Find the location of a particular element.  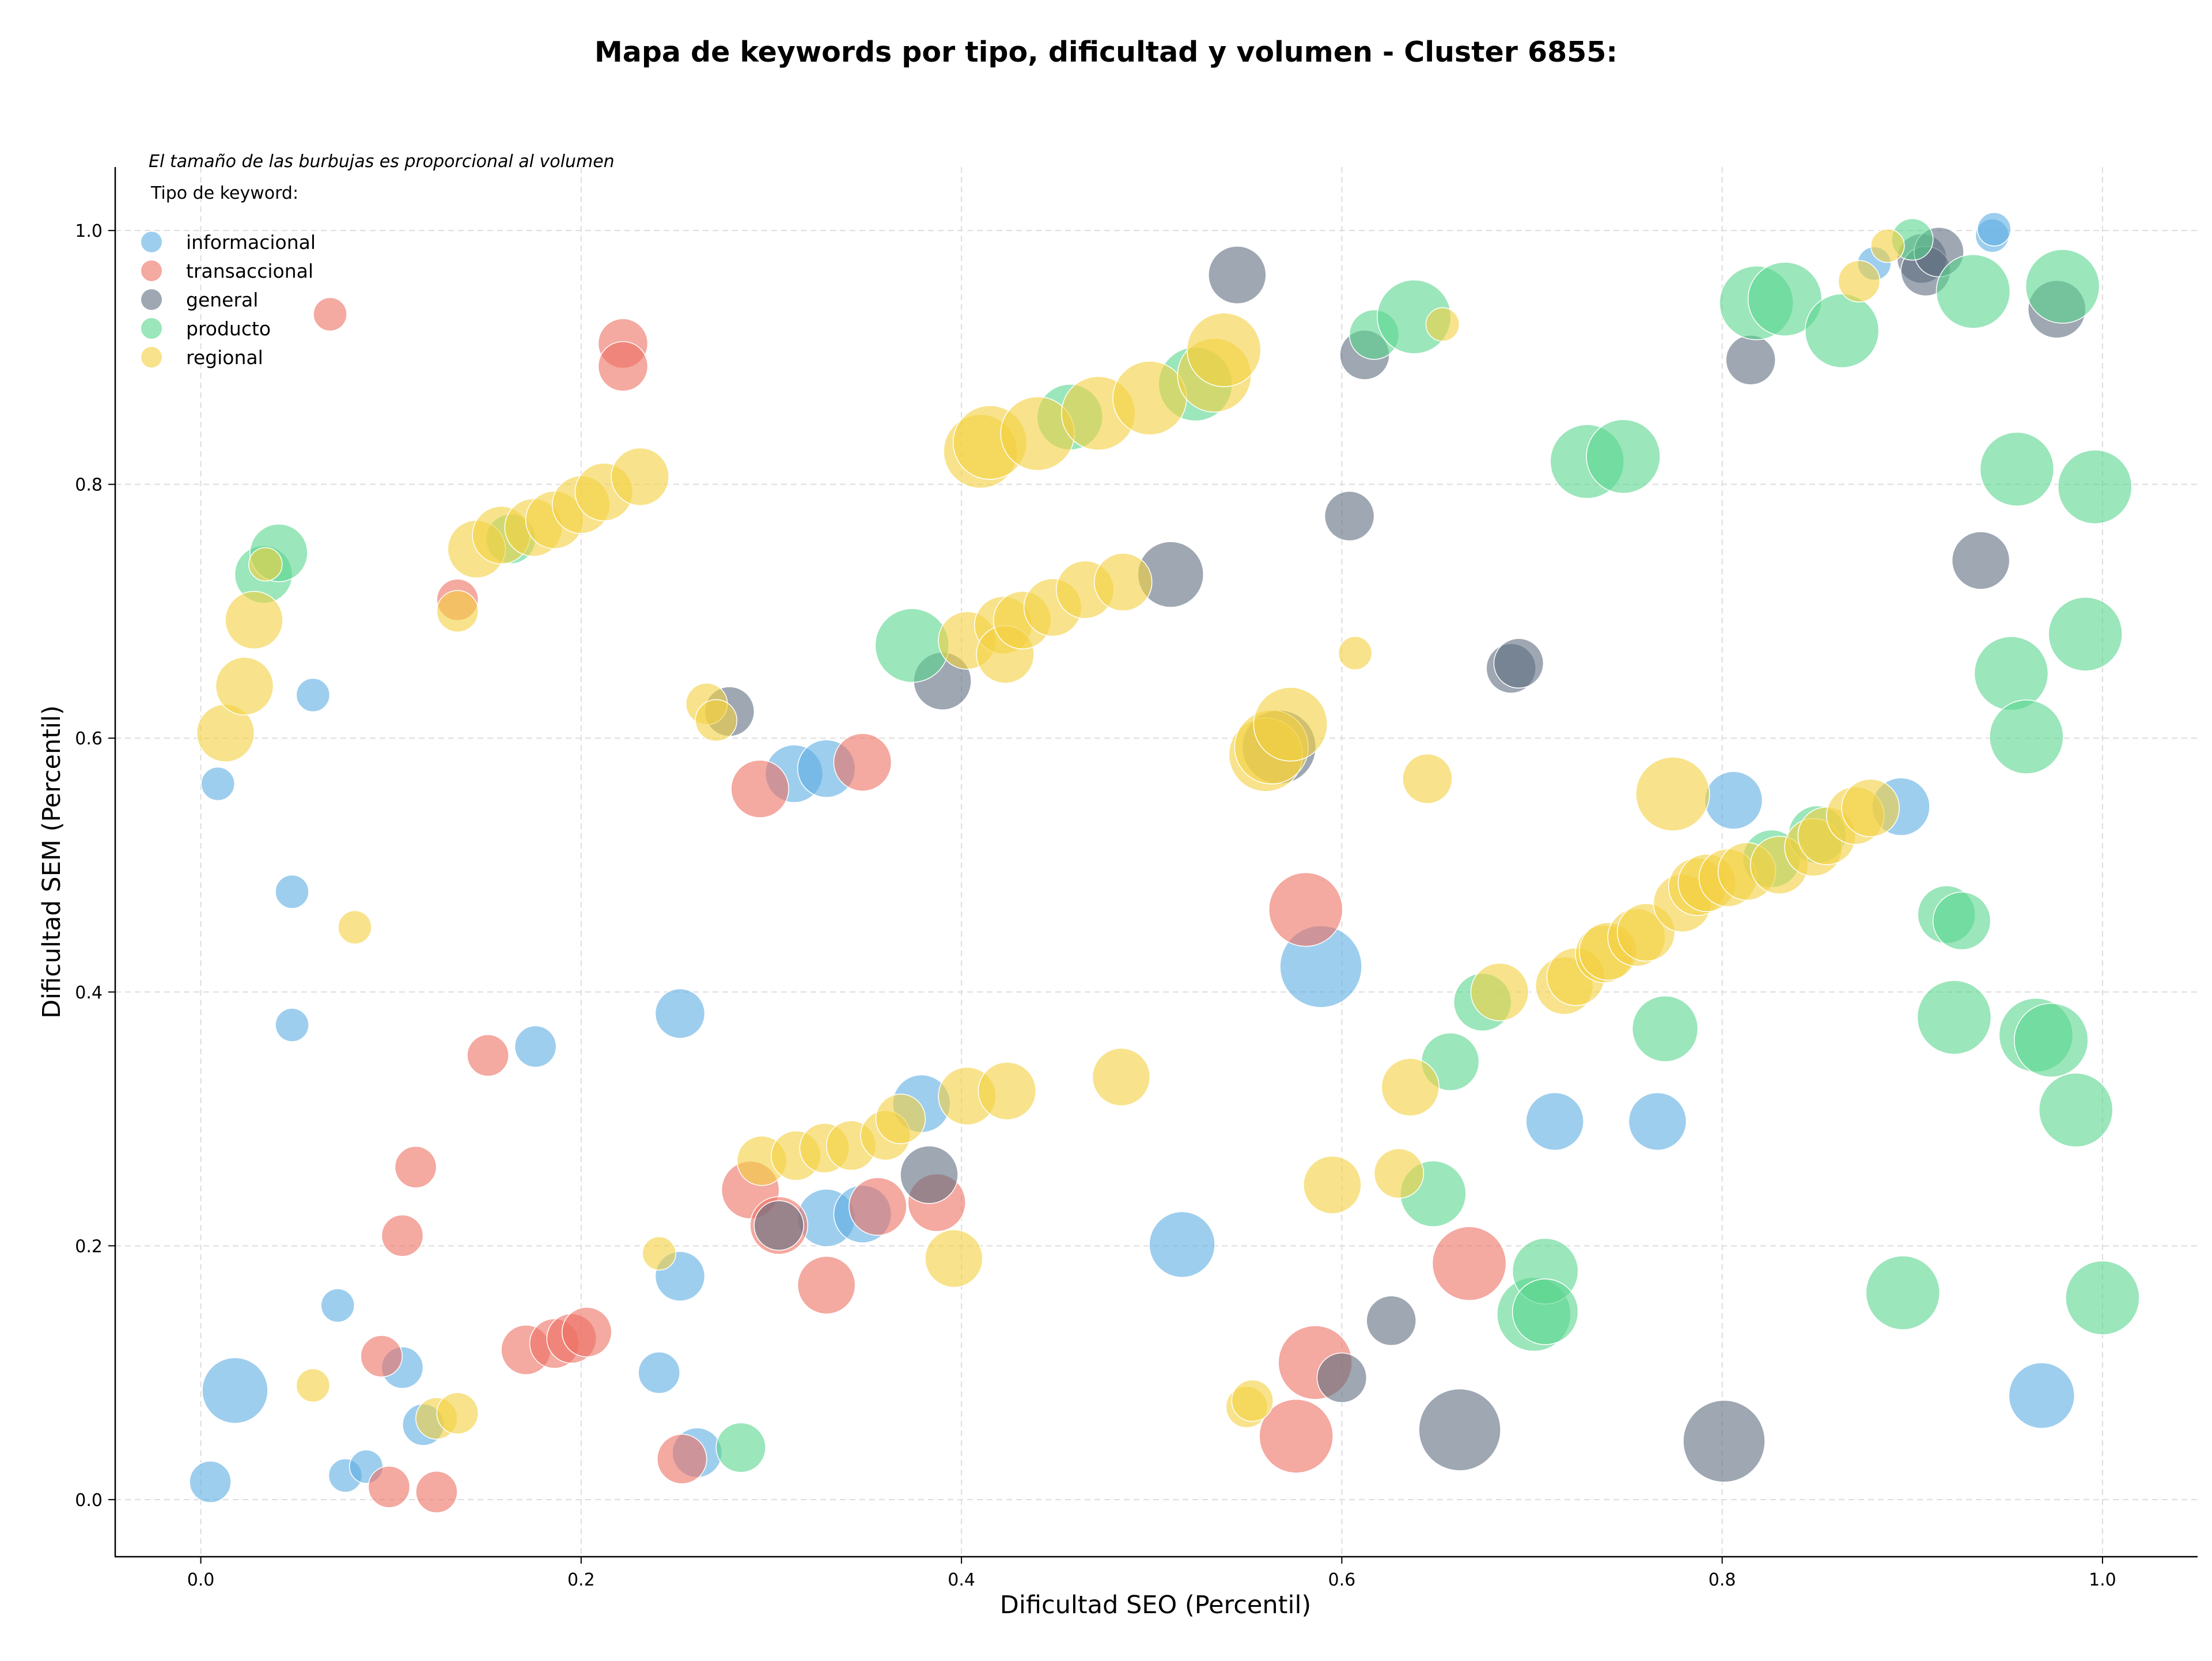

y-tick-label: 0.2 is located at coordinates (89, 1246).